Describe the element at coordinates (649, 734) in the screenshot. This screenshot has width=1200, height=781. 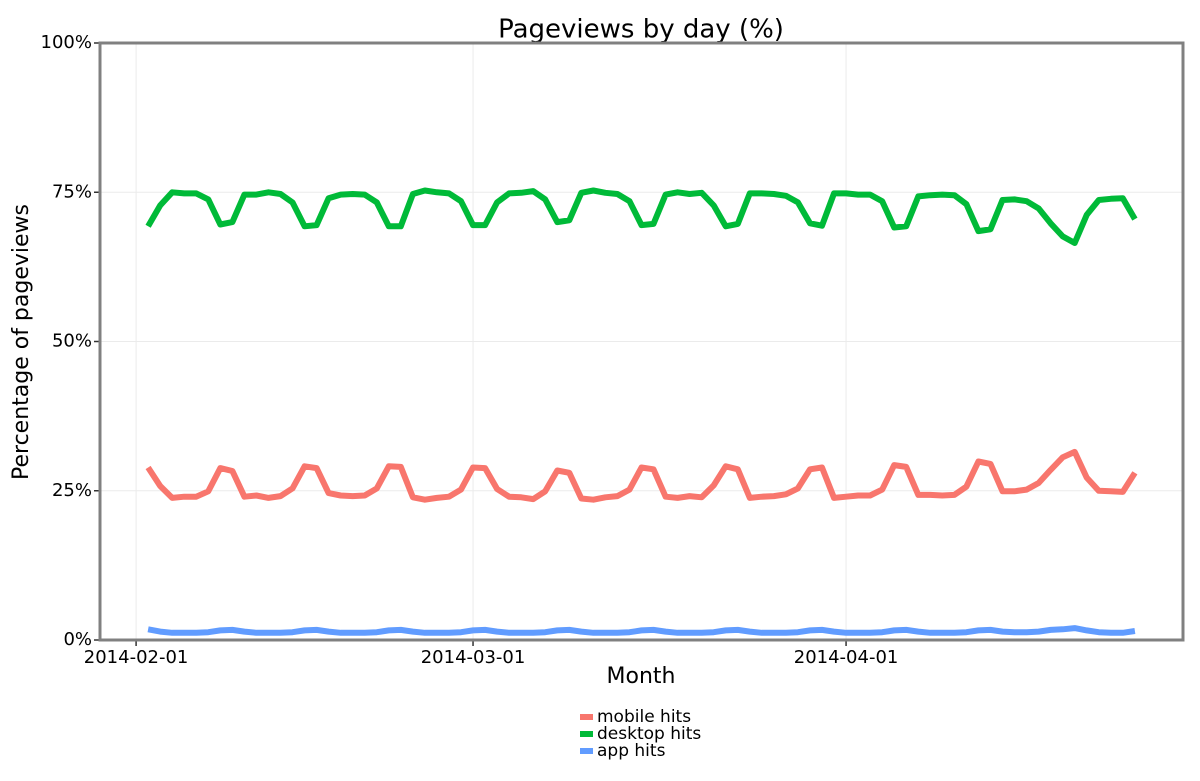
I see `legend-label: desktop hits` at that location.